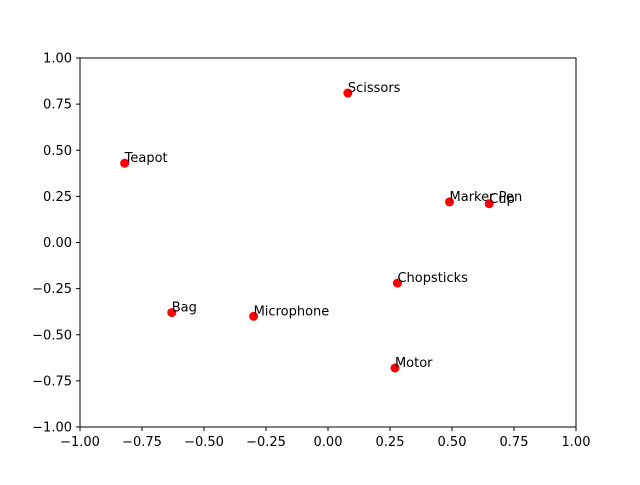  I want to click on y-tick-label: 0.50, so click(57, 151).